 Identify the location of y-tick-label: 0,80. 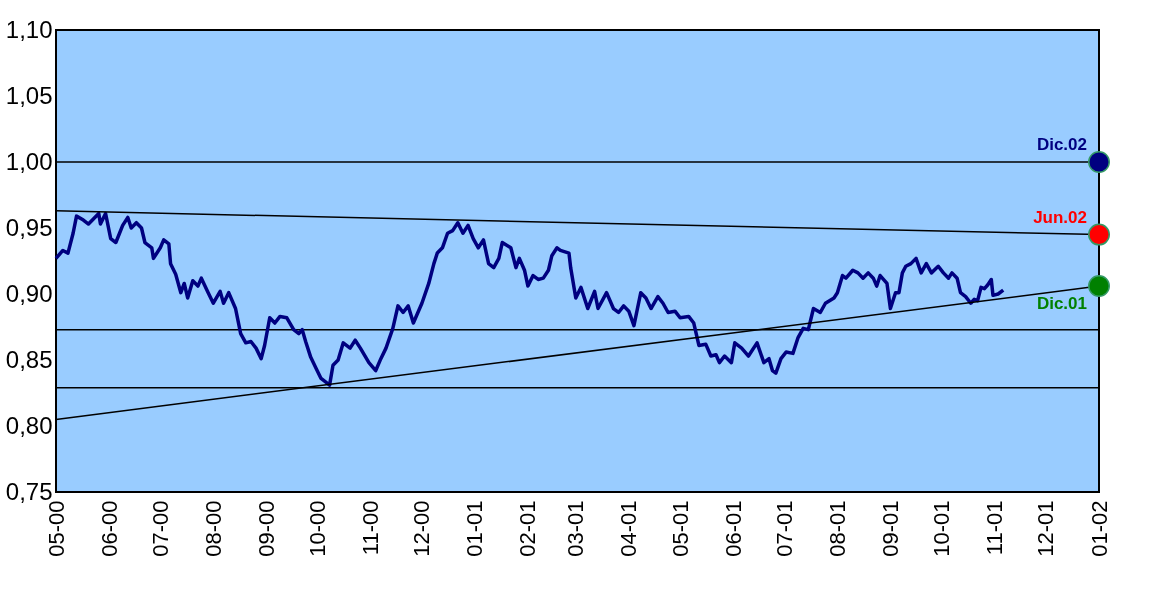
(29, 425).